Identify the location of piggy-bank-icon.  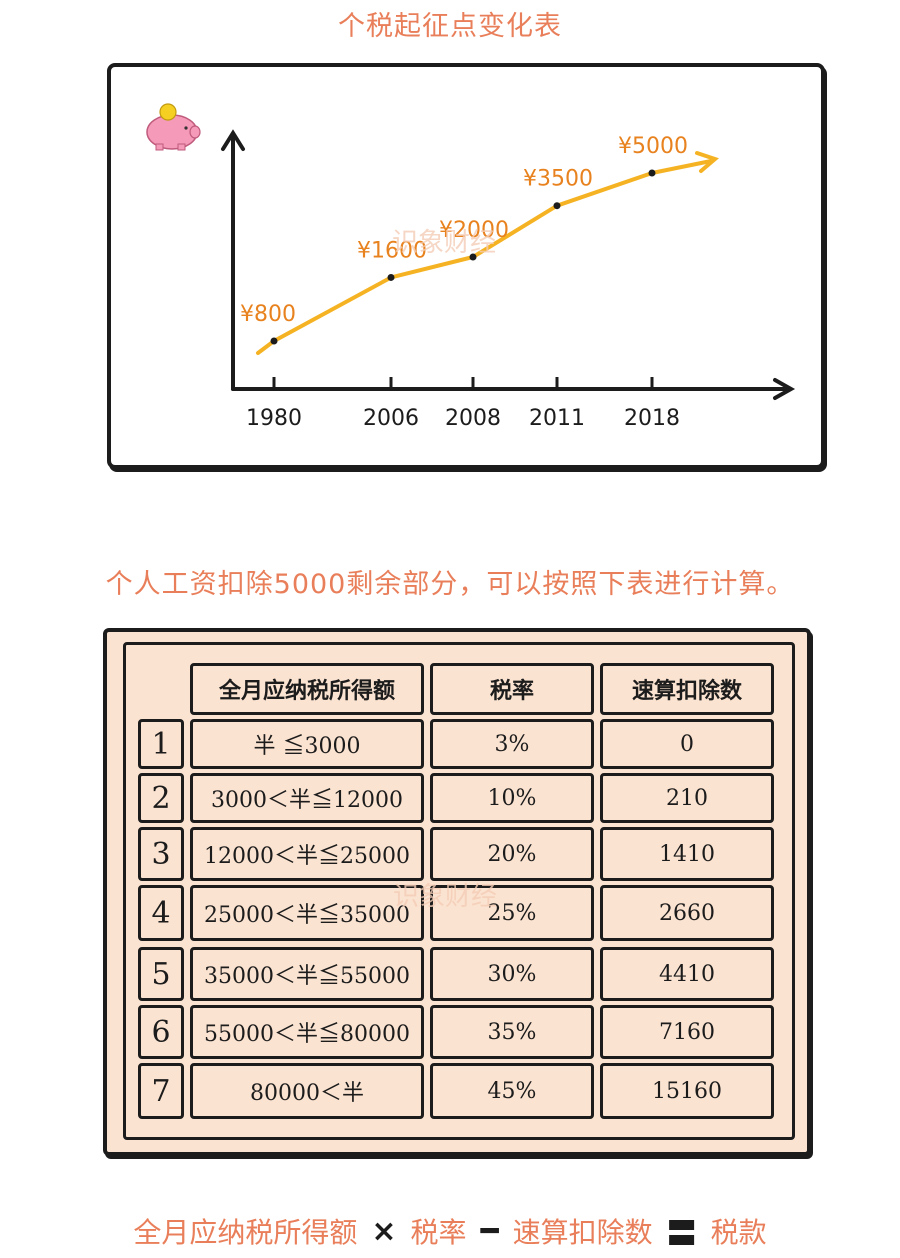
(173, 127).